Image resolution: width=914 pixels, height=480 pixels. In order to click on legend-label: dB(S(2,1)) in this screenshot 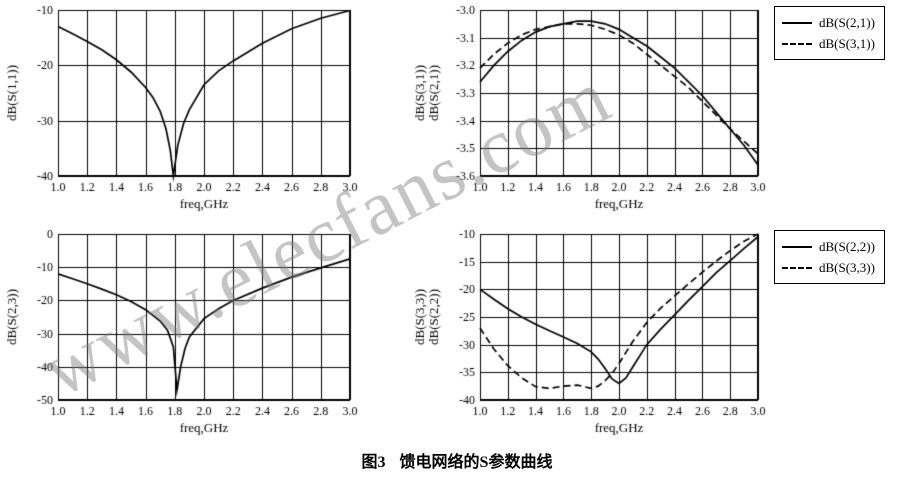, I will do `click(847, 22)`.